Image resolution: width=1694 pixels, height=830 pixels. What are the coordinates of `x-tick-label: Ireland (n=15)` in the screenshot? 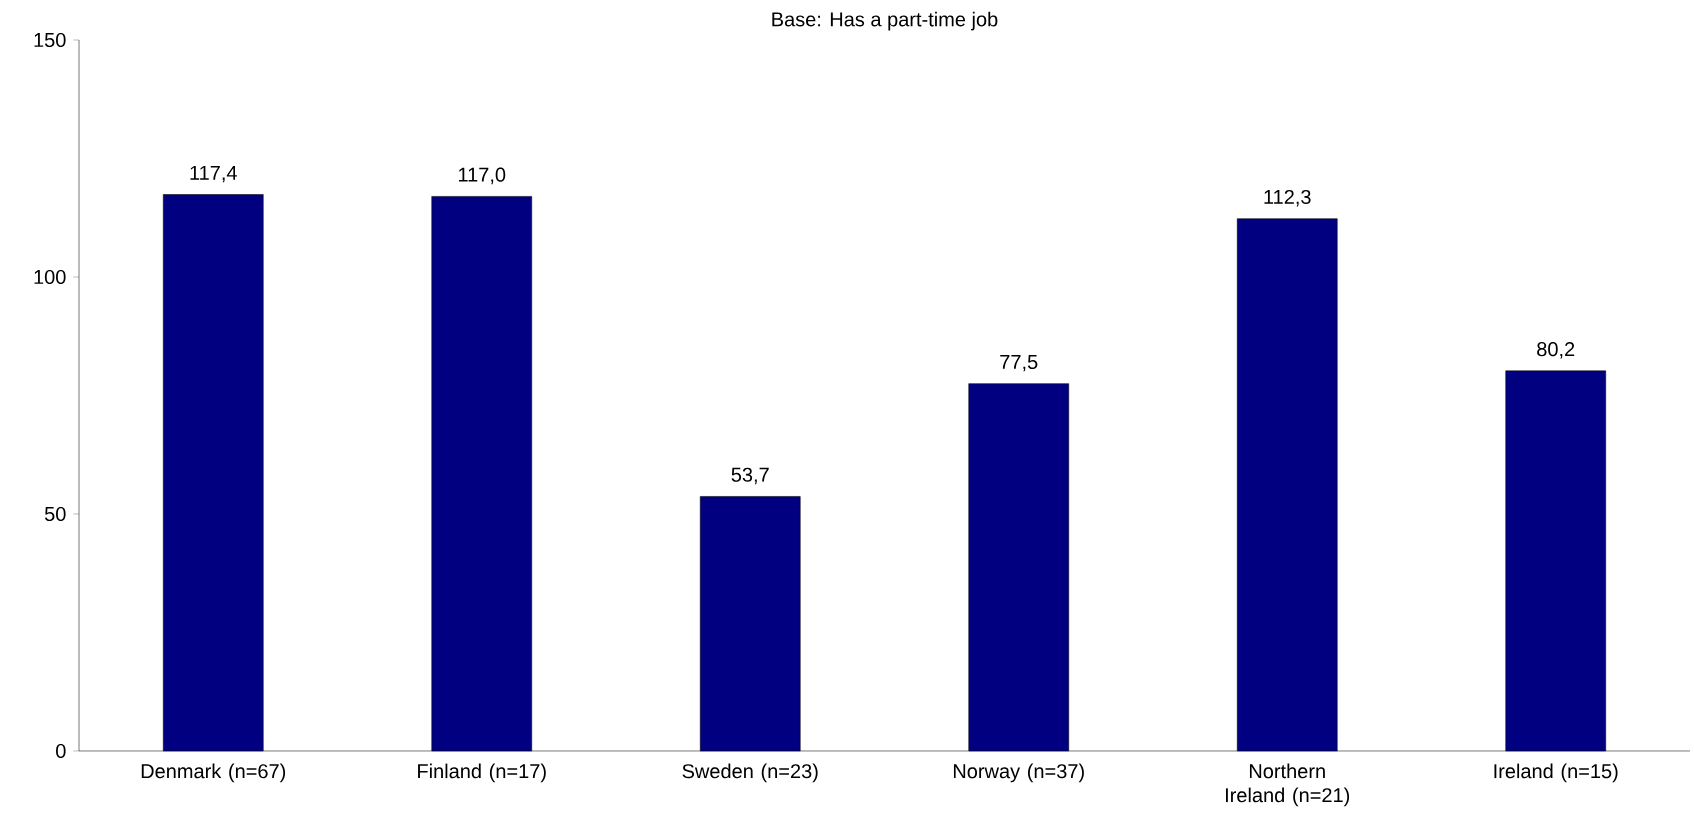 It's located at (1556, 773).